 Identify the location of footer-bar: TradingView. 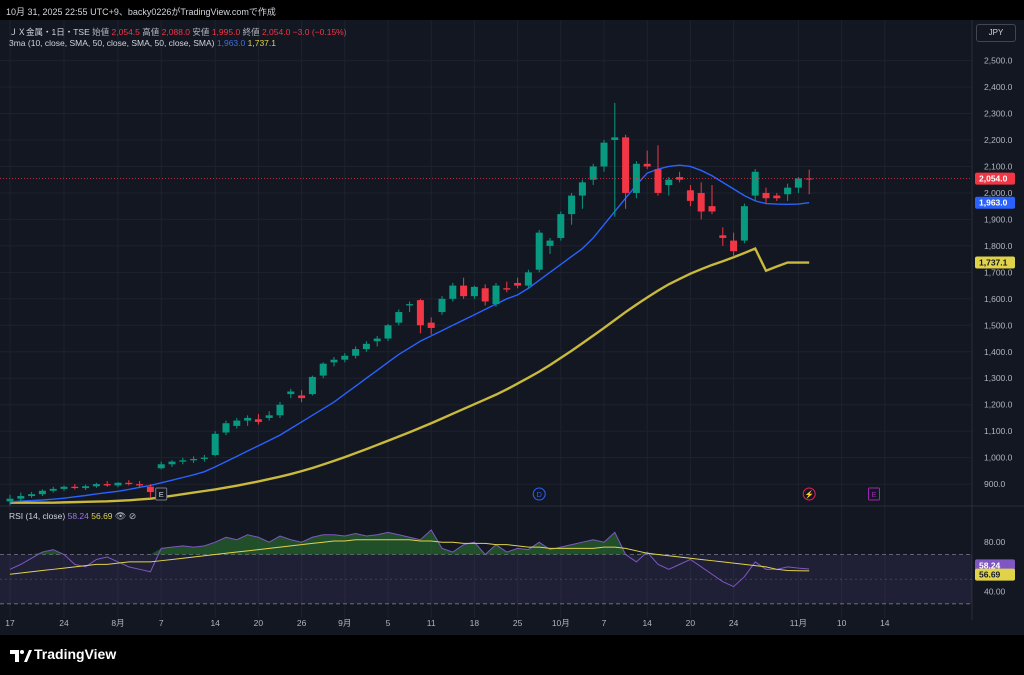
(512, 655).